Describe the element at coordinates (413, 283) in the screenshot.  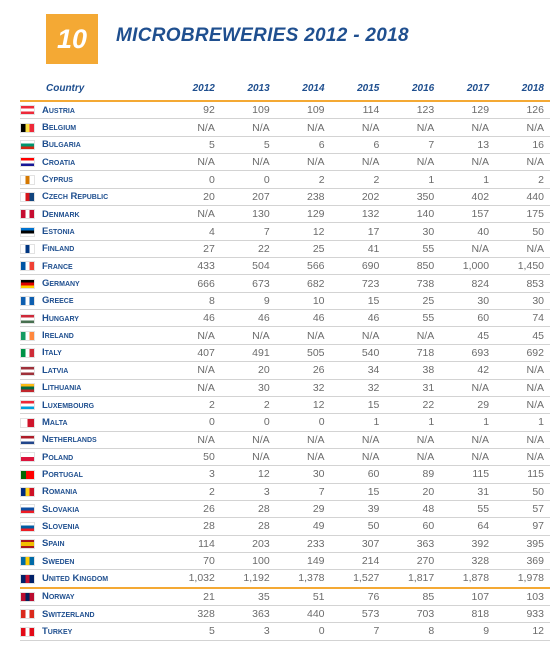
I see `value-2016: 738` at that location.